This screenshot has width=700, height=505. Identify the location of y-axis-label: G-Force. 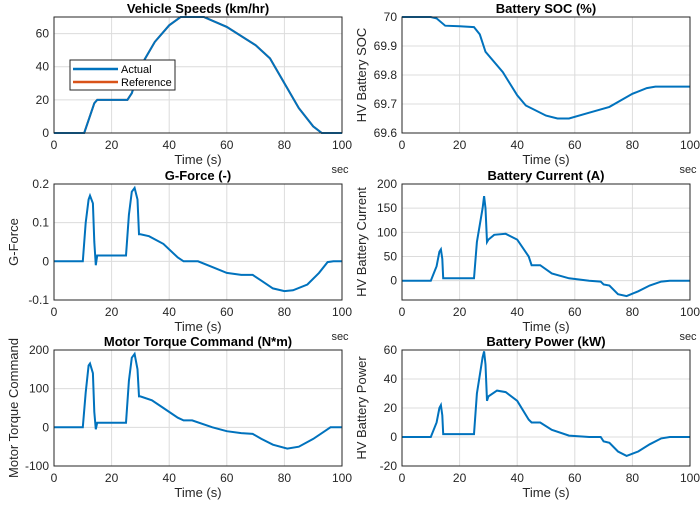
(13, 242).